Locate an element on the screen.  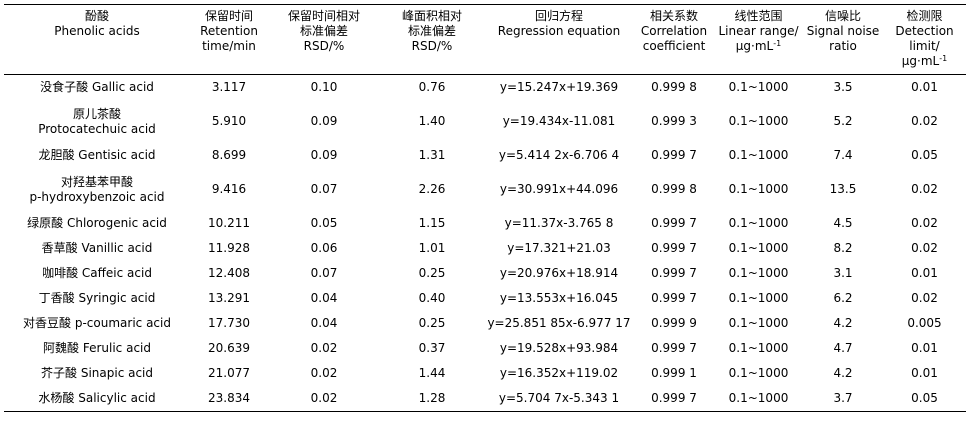
retention-time-cell: 17.730 is located at coordinates (229, 323).